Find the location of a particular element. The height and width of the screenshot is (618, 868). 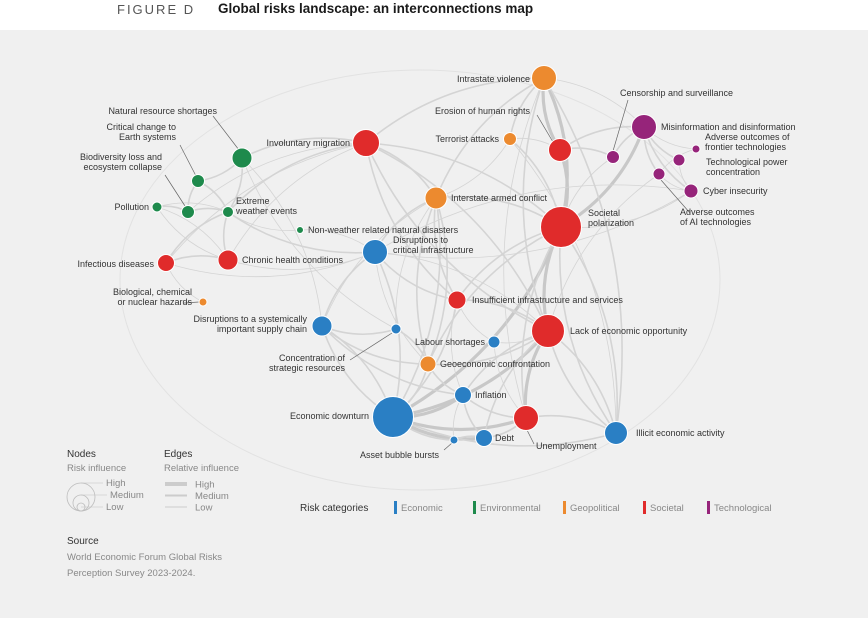

node-involuntary-migration is located at coordinates (366, 143).